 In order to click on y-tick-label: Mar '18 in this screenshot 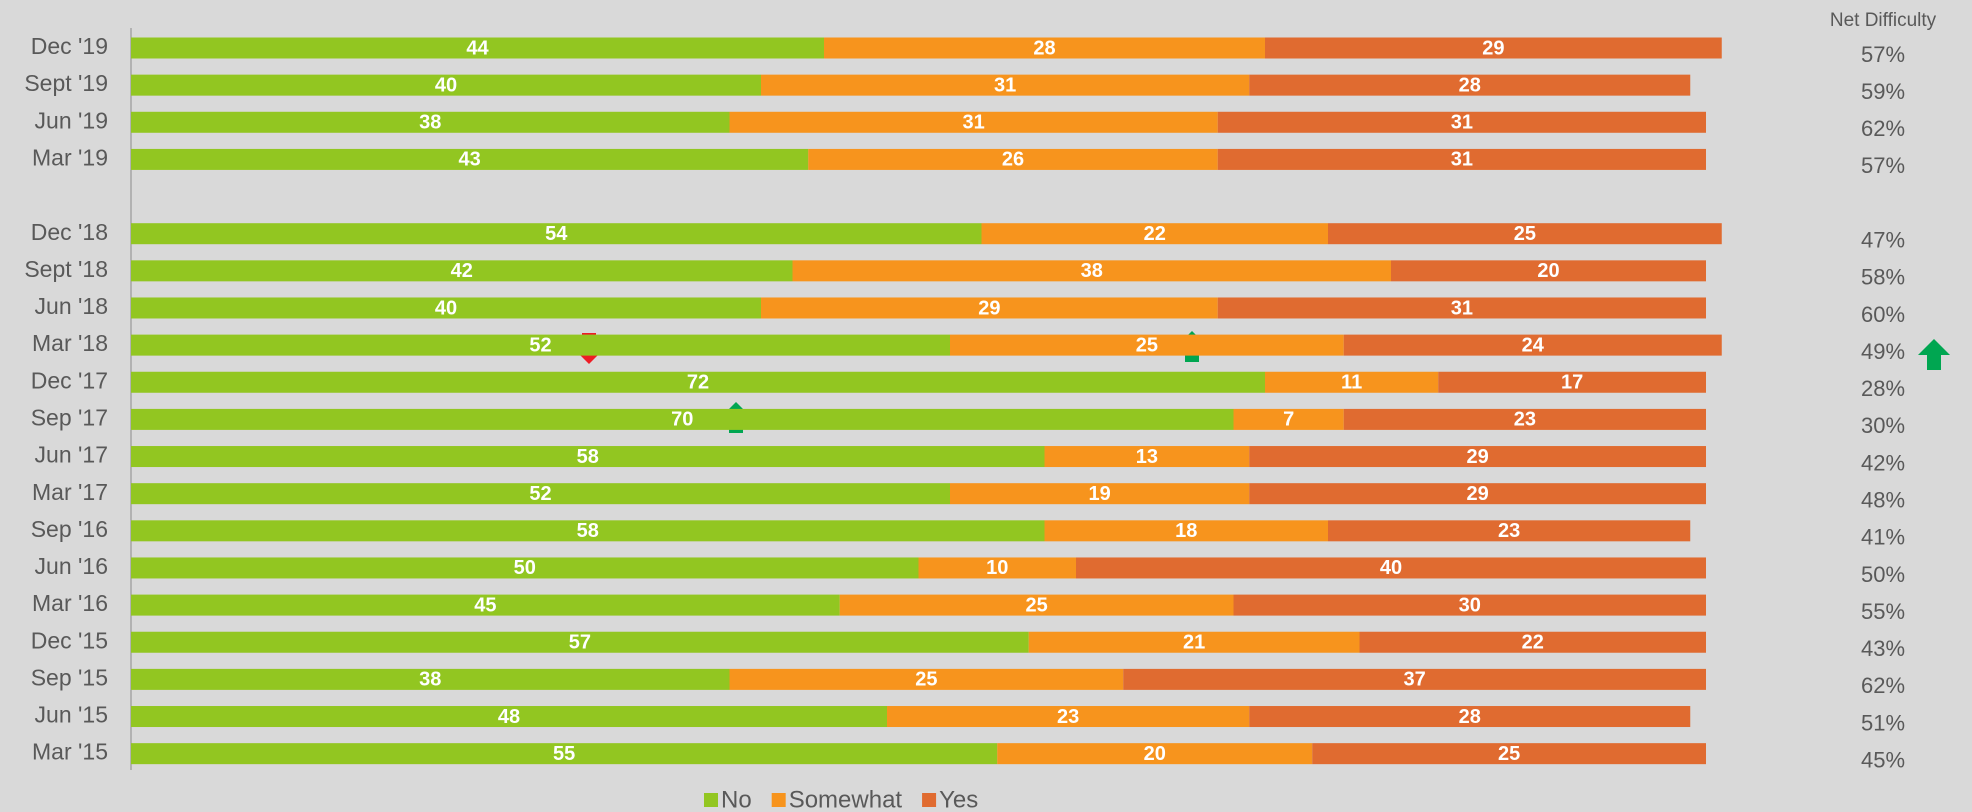, I will do `click(70, 343)`.